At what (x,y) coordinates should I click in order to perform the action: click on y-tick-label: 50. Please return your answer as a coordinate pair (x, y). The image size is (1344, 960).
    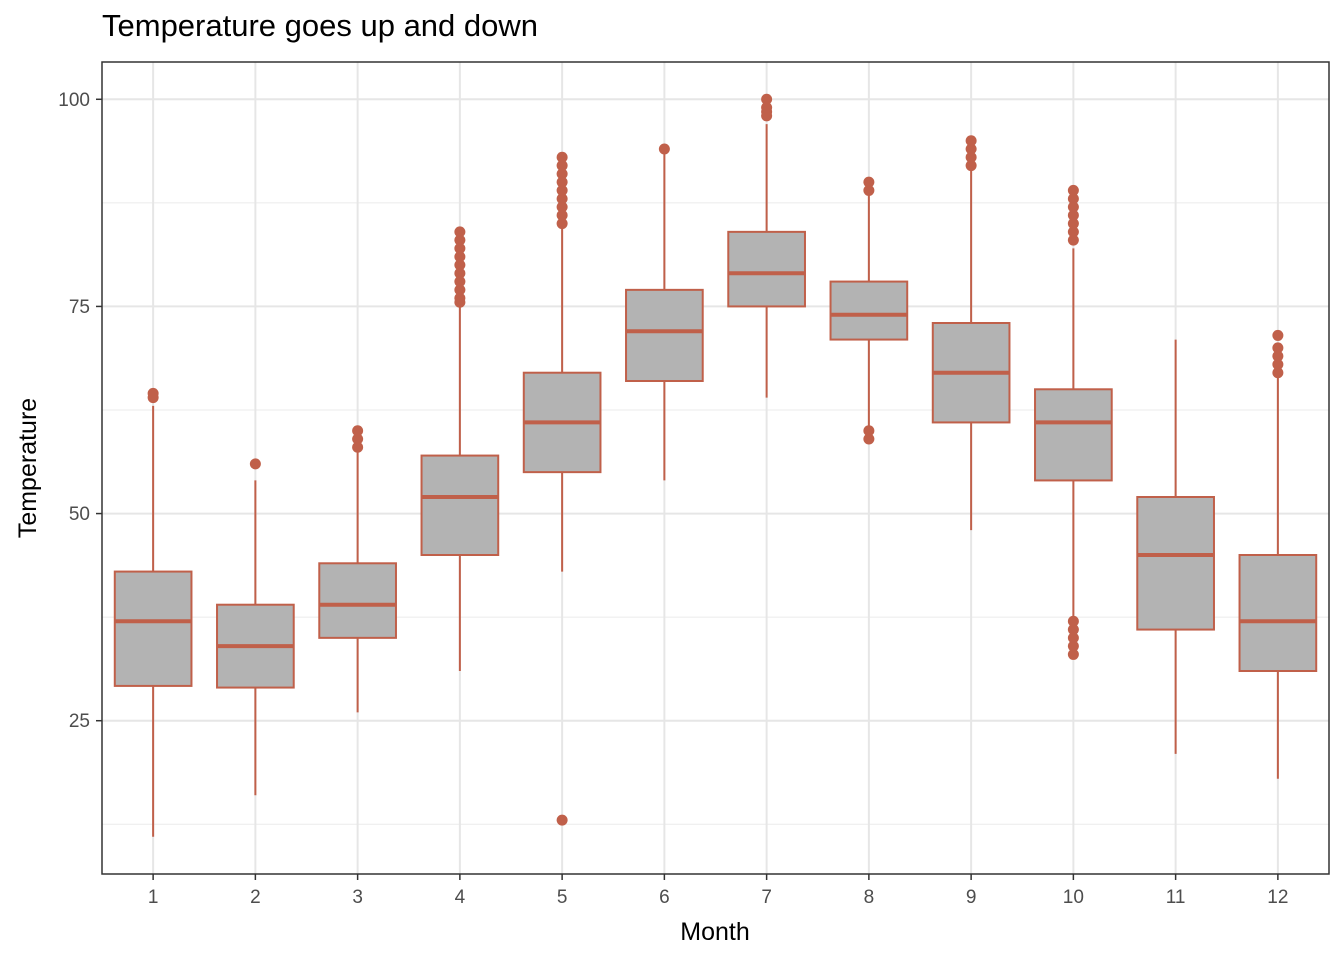
    Looking at the image, I should click on (79, 514).